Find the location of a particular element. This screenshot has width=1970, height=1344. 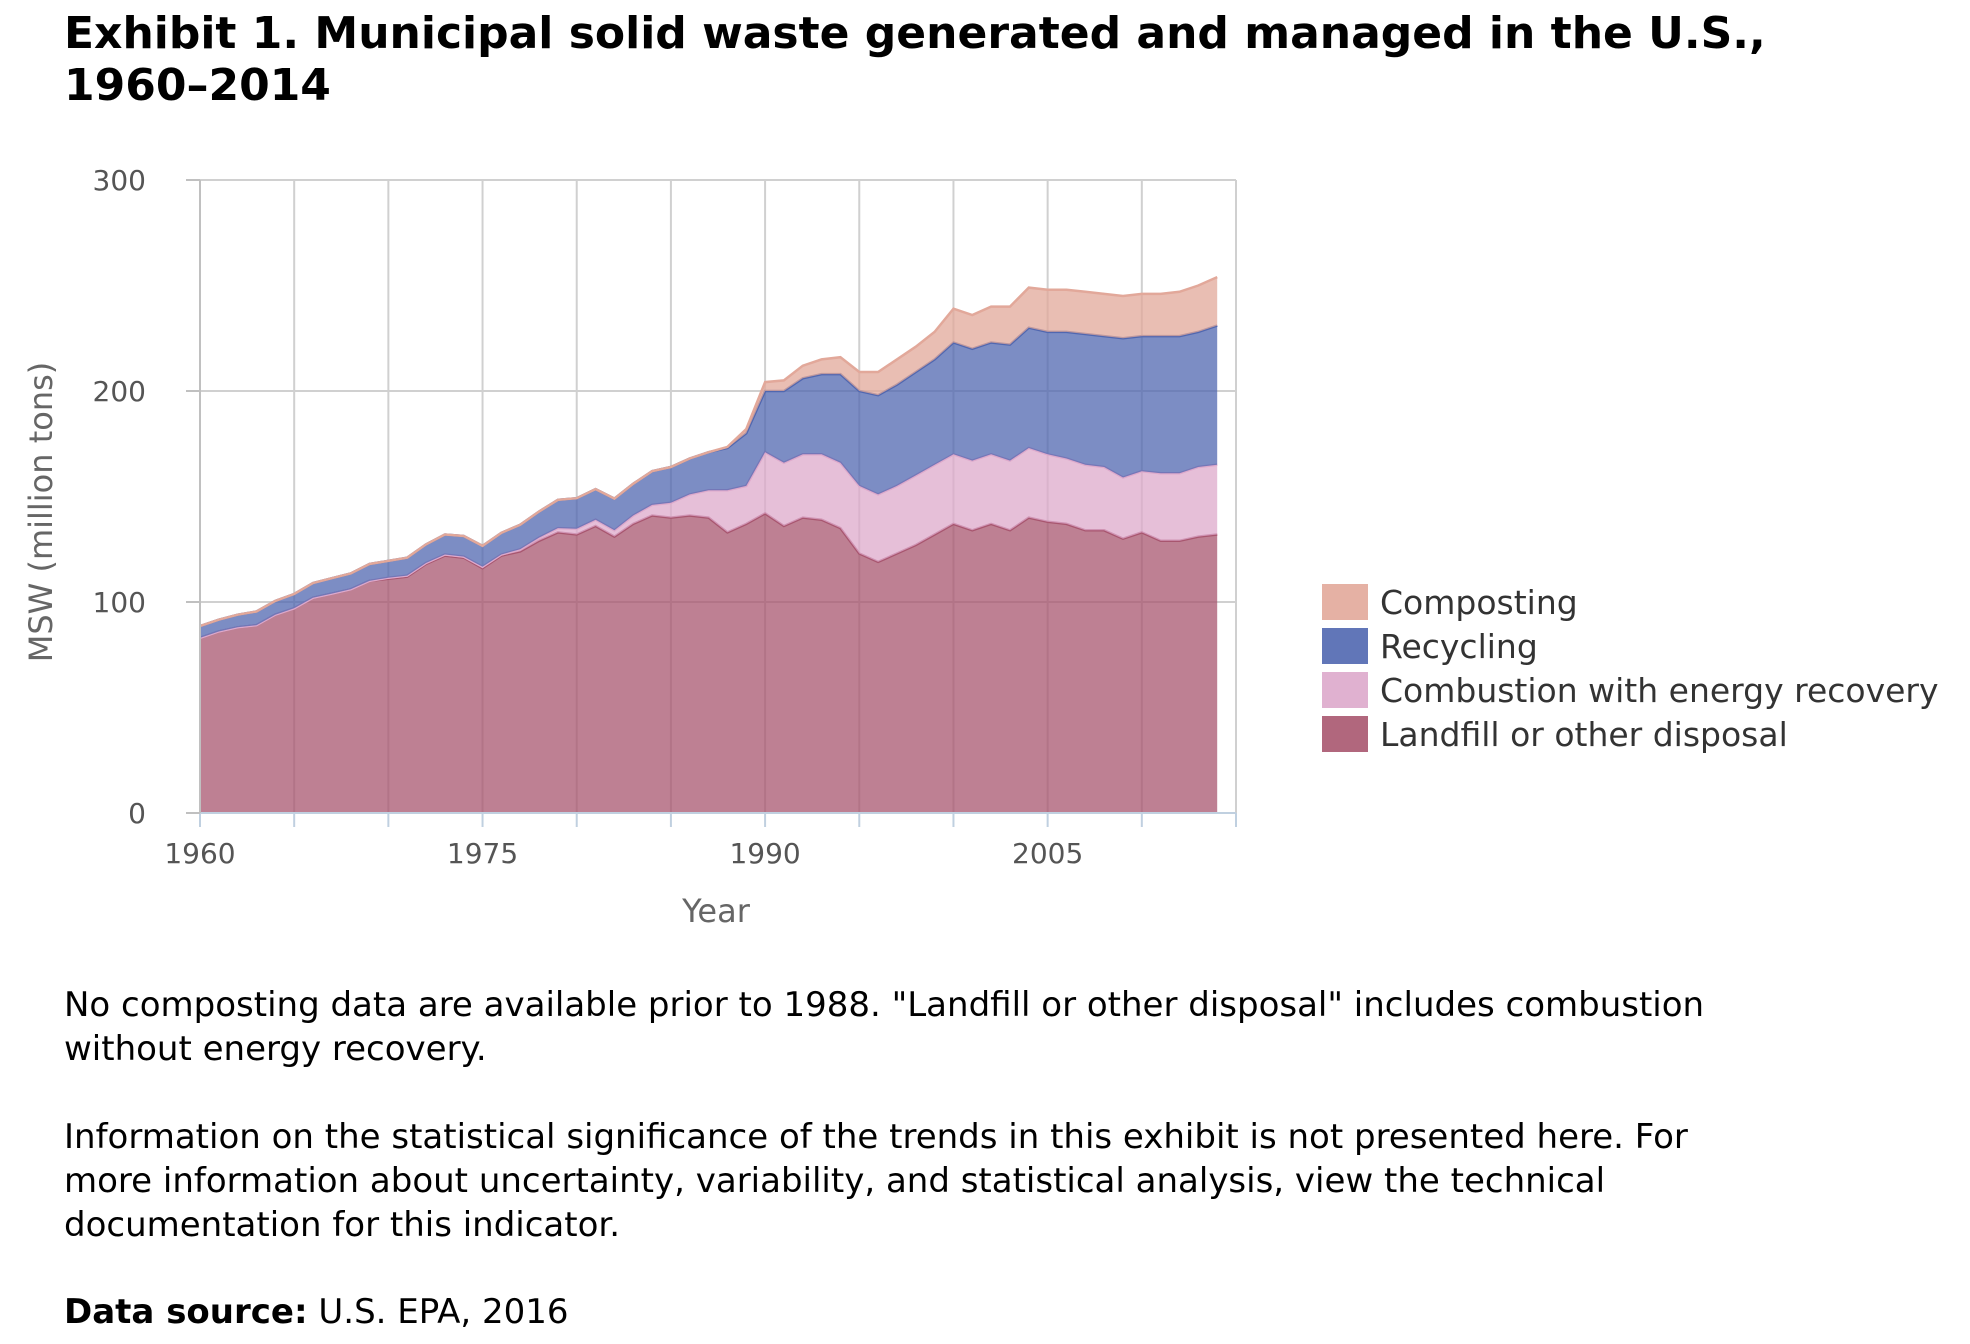

legend-label: Combustion with energy recovery is located at coordinates (1659, 690).